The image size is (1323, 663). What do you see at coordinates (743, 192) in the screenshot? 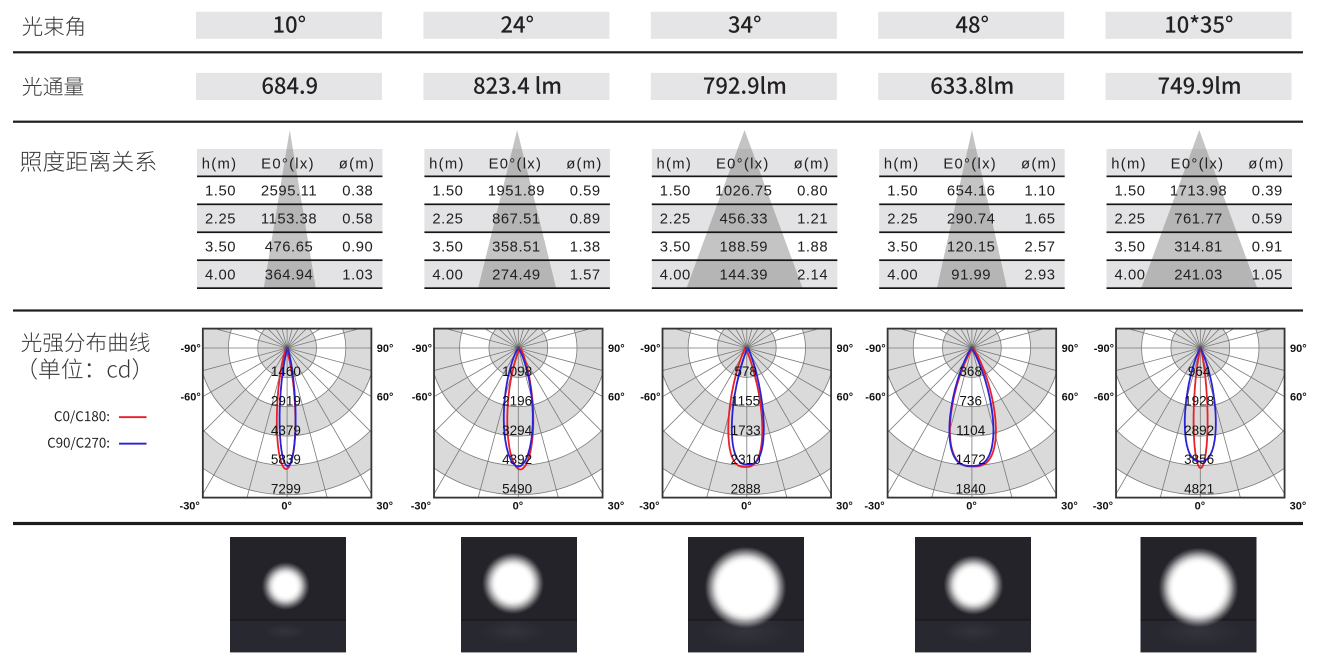
I see `svg-text: 1026.75` at bounding box center [743, 192].